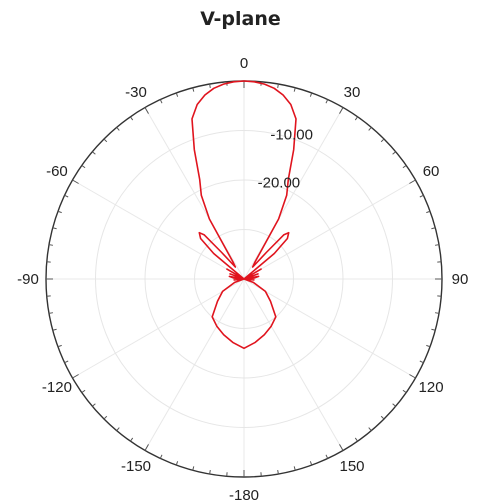 The height and width of the screenshot is (501, 481). I want to click on angle-tick-label: 120, so click(431, 387).